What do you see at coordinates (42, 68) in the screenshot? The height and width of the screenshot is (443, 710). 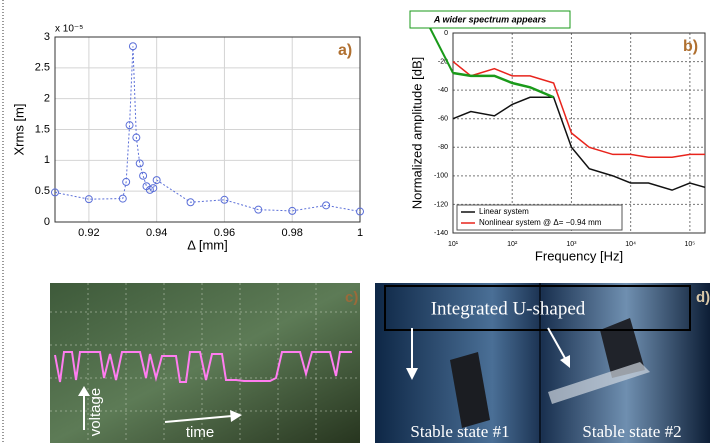 I see `y-tick-label: 2.5` at bounding box center [42, 68].